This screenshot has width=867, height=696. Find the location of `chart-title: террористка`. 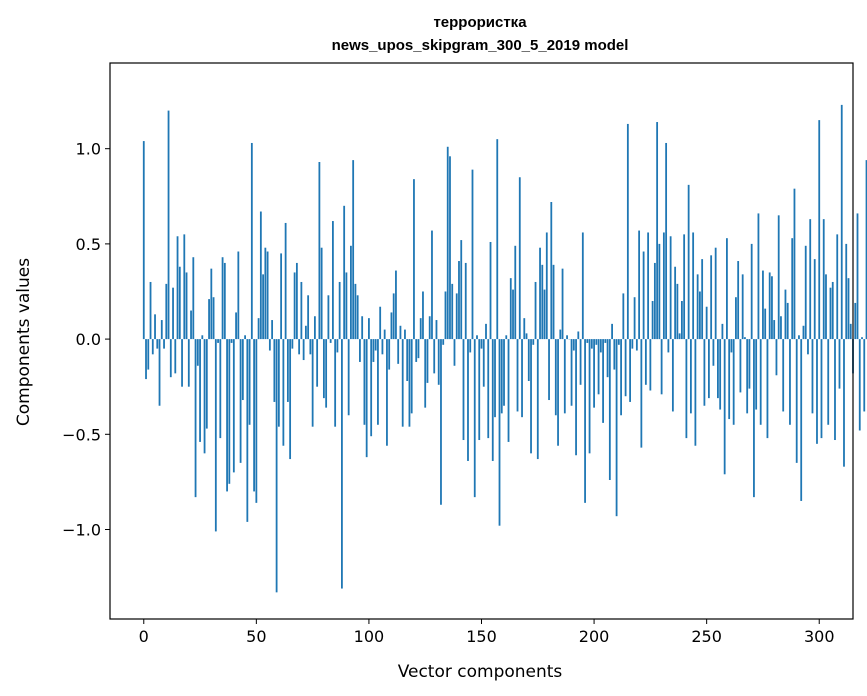

chart-title: террористка is located at coordinates (480, 22).